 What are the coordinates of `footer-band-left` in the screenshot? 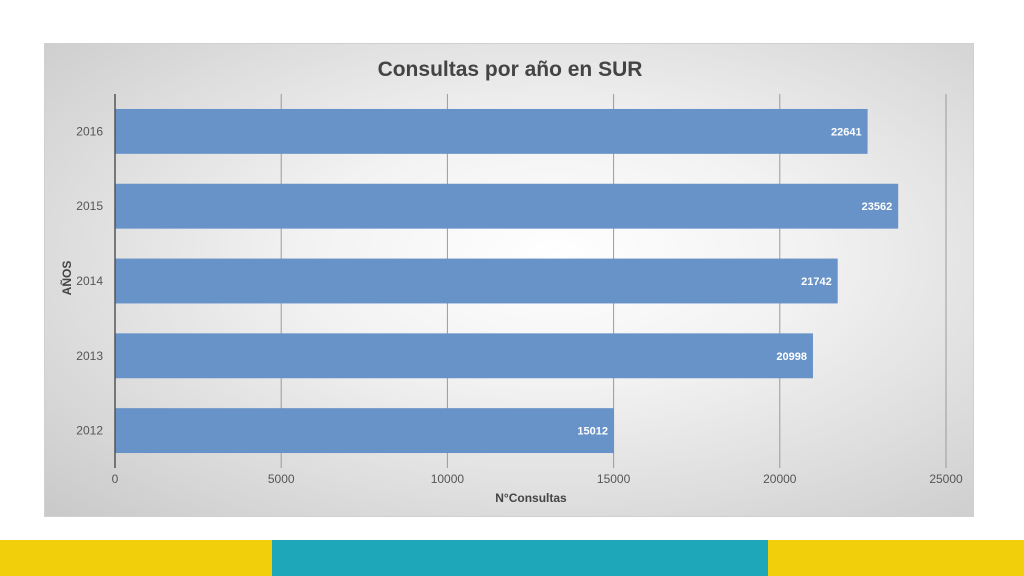 It's located at (136, 558).